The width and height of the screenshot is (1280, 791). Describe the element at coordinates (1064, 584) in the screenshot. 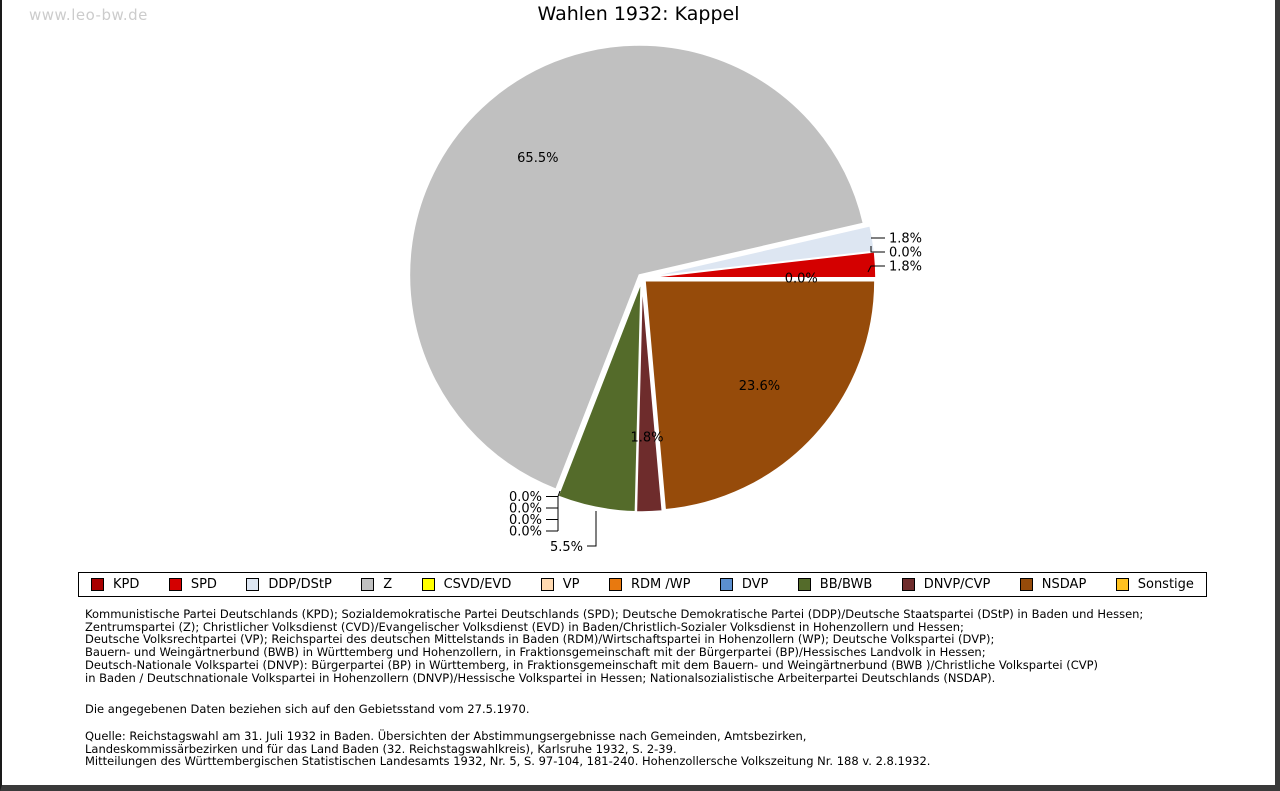

I see `legend-label-nsdap: NSDAP` at that location.